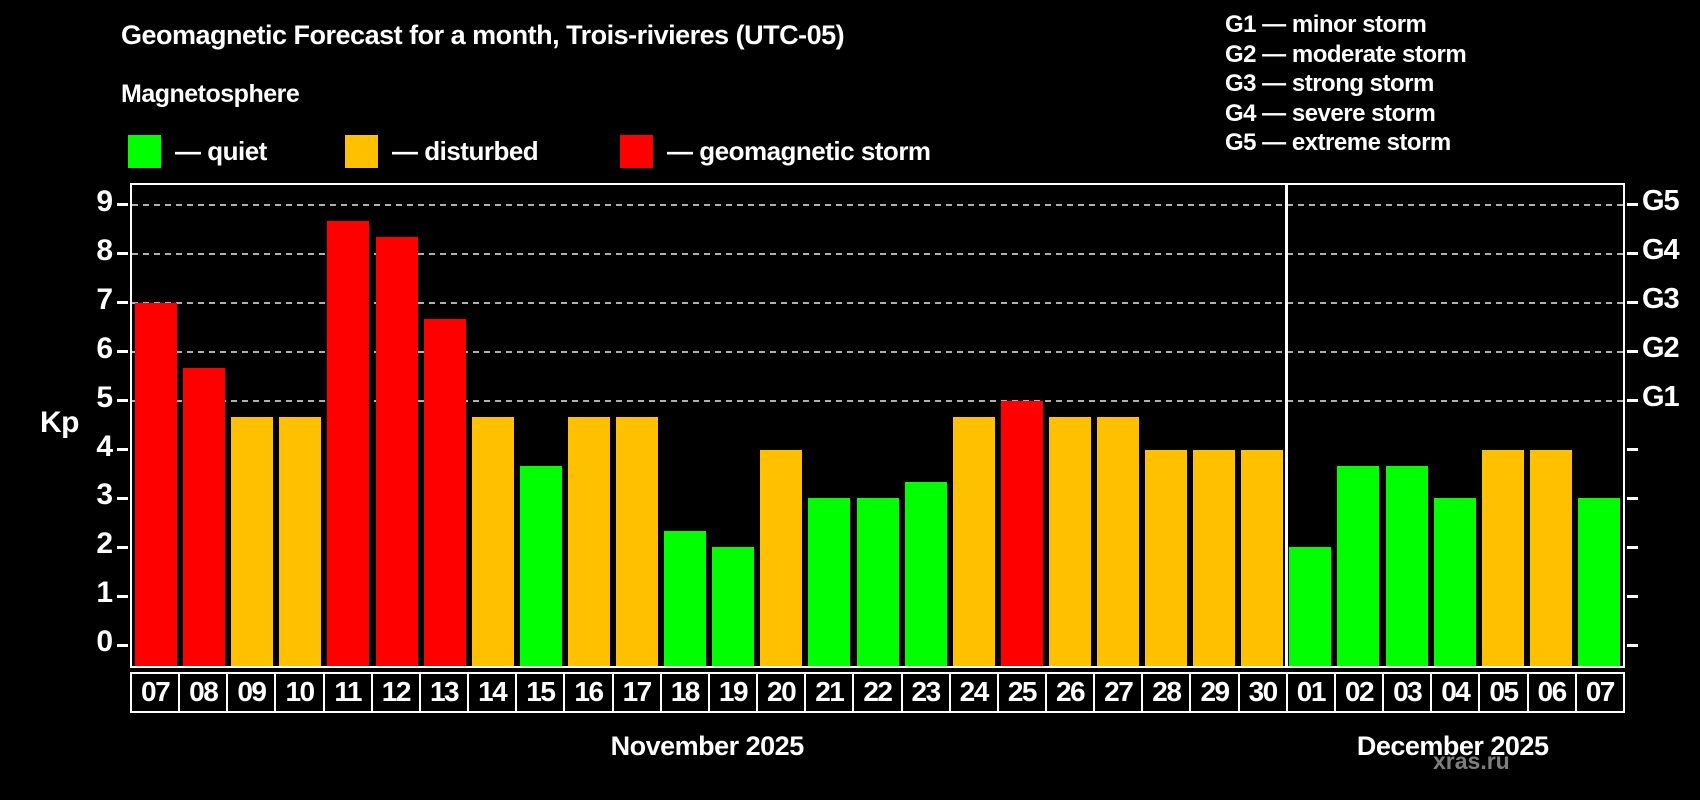 Image resolution: width=1700 pixels, height=800 pixels. Describe the element at coordinates (799, 150) in the screenshot. I see `legend-label-storm: — geomagnetic storm` at that location.